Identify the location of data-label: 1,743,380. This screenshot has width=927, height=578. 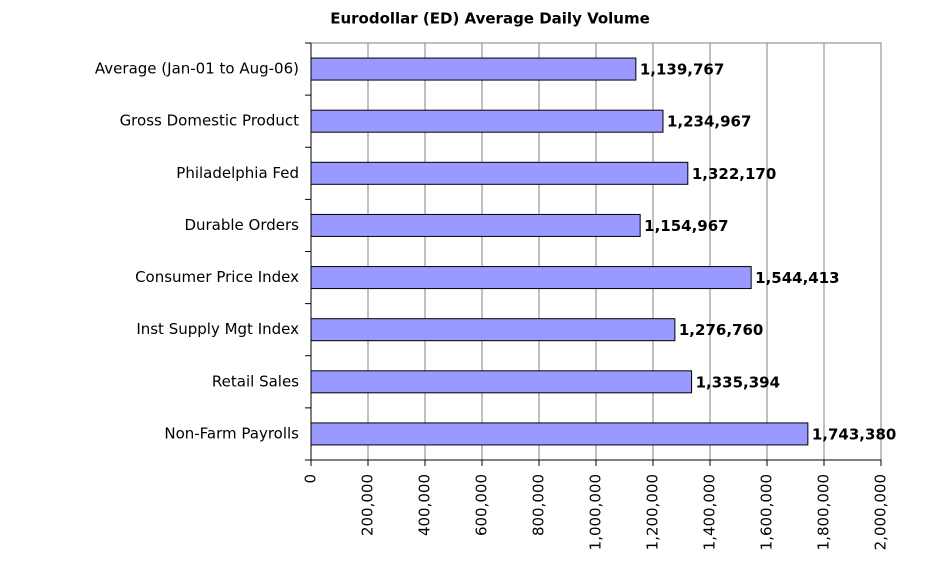
(854, 434).